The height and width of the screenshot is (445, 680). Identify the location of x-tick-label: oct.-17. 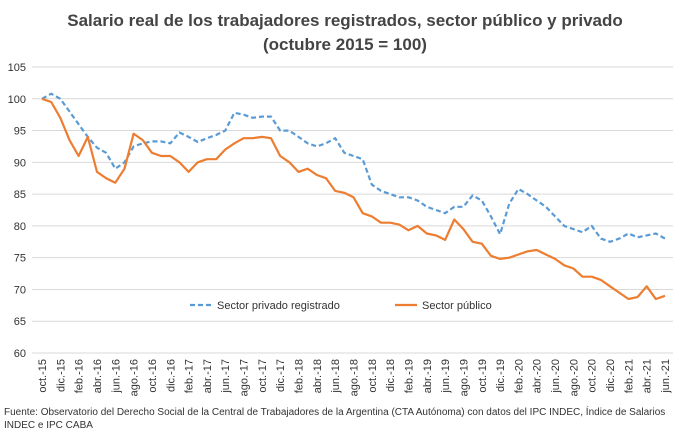
(263, 376).